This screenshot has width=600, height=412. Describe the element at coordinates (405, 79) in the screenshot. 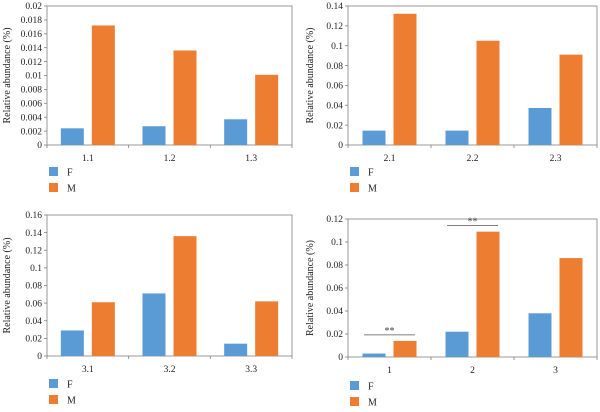

I see `bar-m-2.1` at that location.